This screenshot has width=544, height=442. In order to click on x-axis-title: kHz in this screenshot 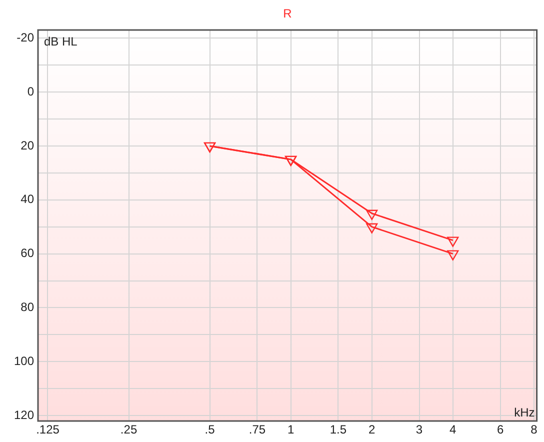, I will do `click(524, 412)`.